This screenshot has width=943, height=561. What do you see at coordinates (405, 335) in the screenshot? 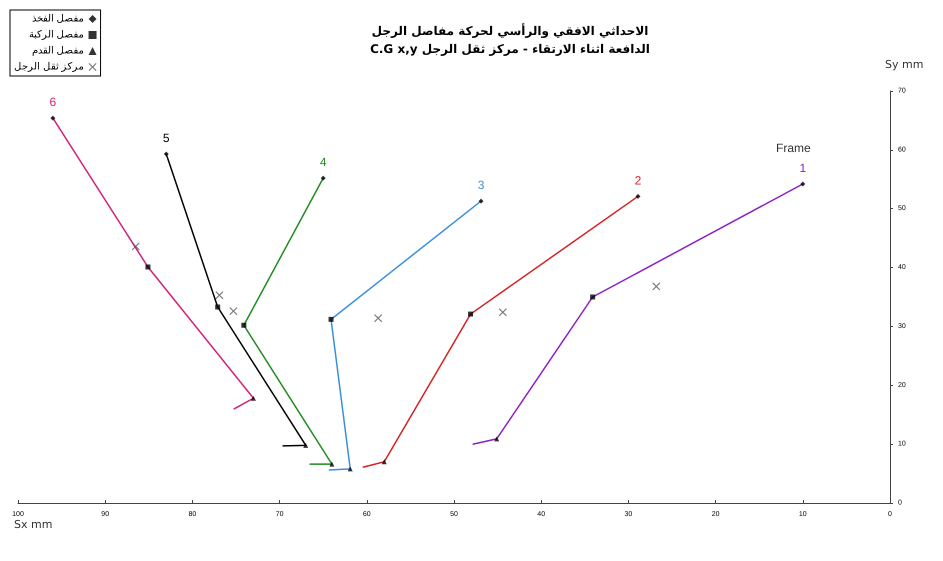
I see `line-series` at bounding box center [405, 335].